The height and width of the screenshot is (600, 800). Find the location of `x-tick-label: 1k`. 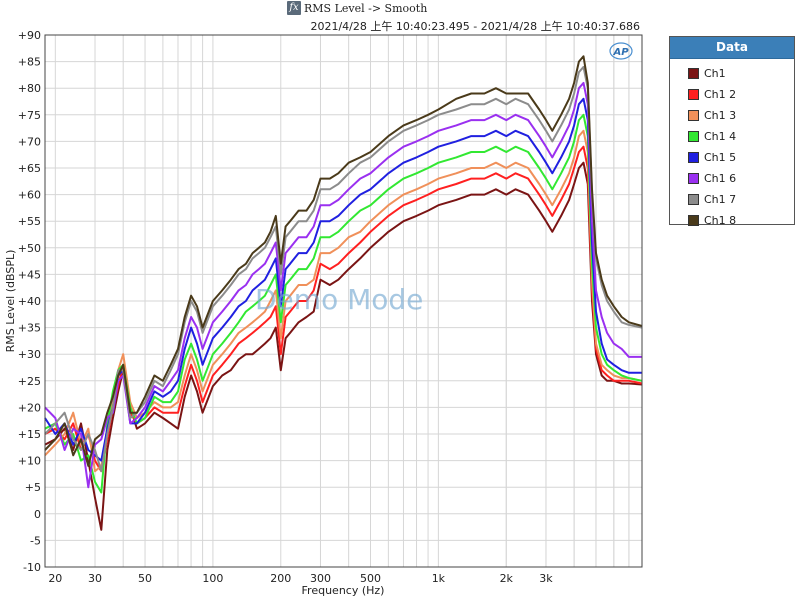

x-tick-label: 1k is located at coordinates (439, 578).